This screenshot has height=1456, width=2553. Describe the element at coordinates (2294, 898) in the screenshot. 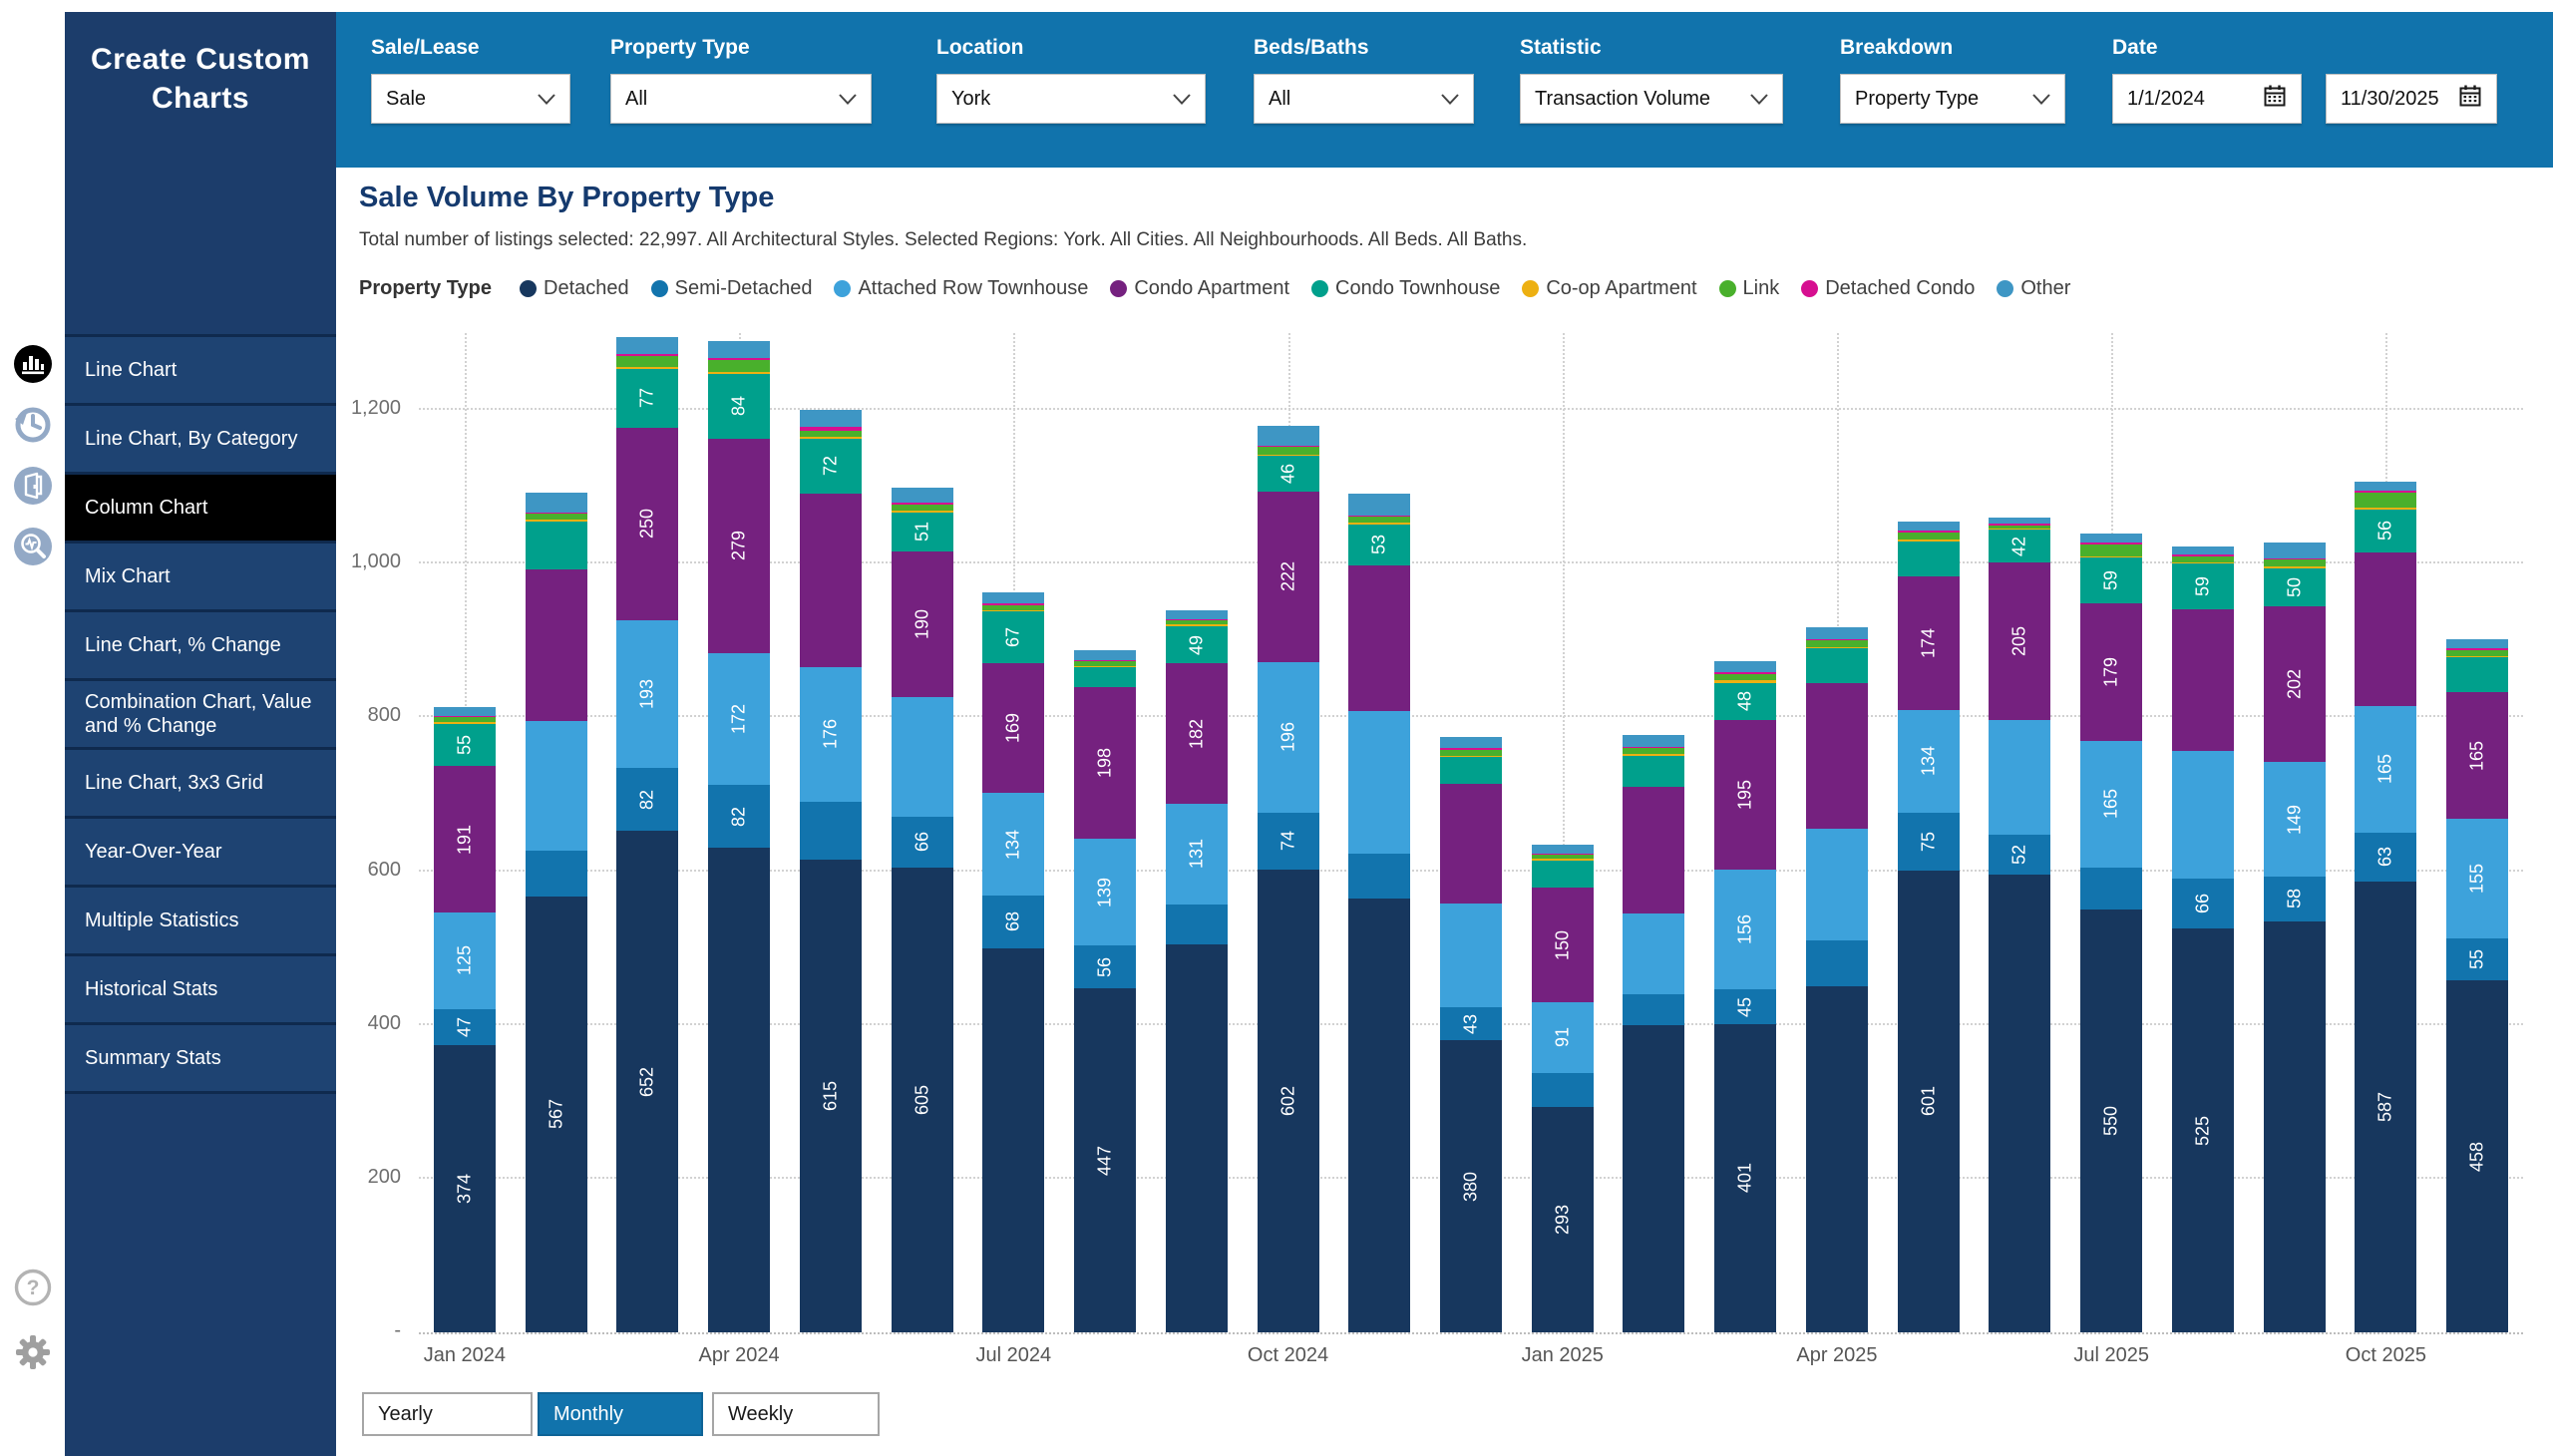

I see `bar-segment-semi-detached: 58` at that location.